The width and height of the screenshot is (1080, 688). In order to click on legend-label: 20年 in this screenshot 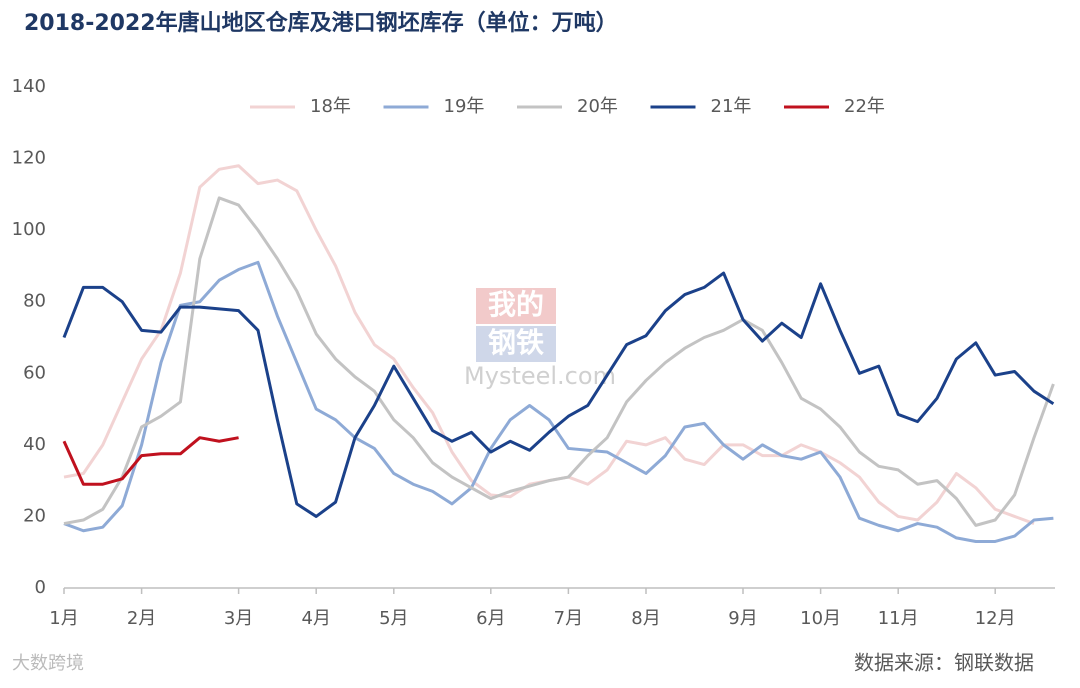, I will do `click(597, 106)`.